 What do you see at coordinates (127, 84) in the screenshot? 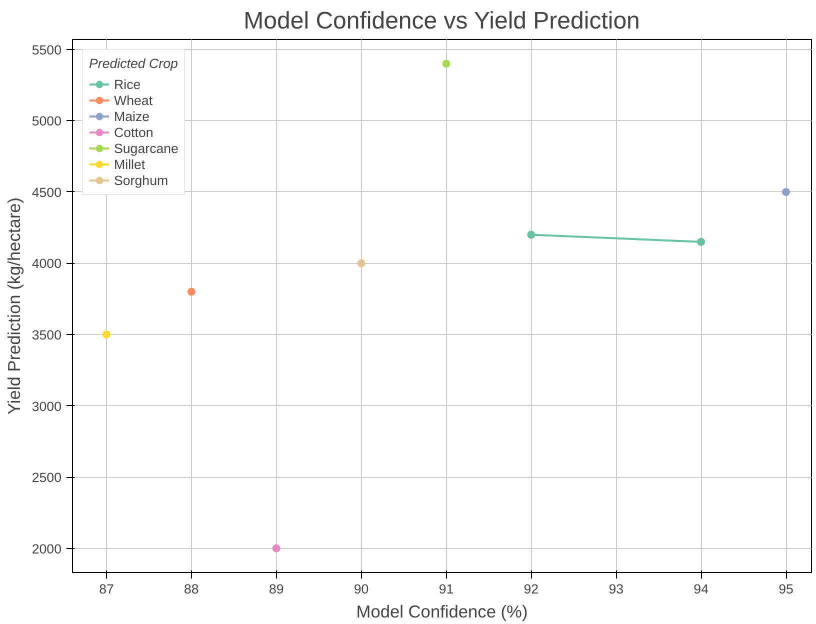
I see `legend-label: Rice` at bounding box center [127, 84].